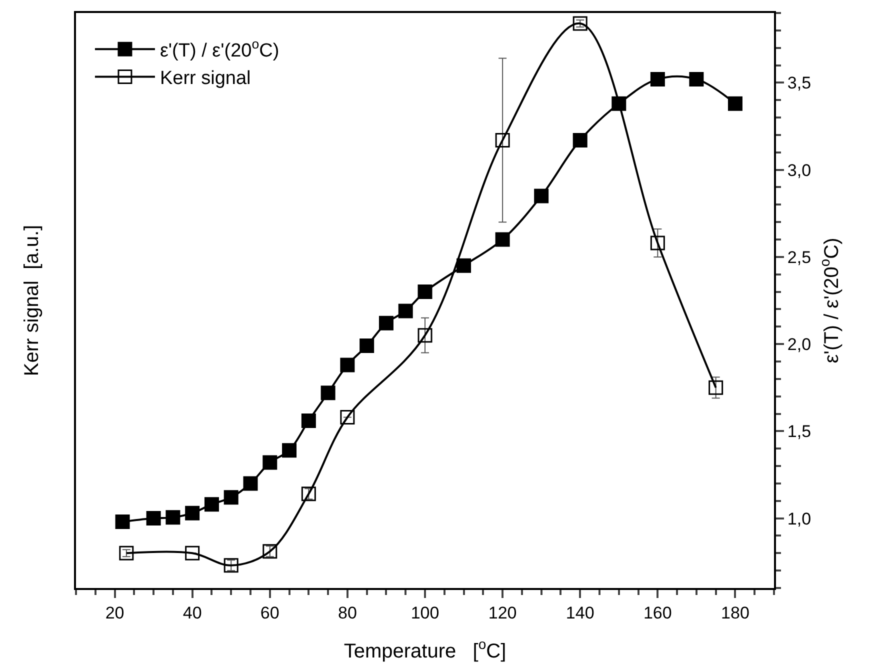 The height and width of the screenshot is (668, 870). I want to click on x-tick-label: 140, so click(580, 612).